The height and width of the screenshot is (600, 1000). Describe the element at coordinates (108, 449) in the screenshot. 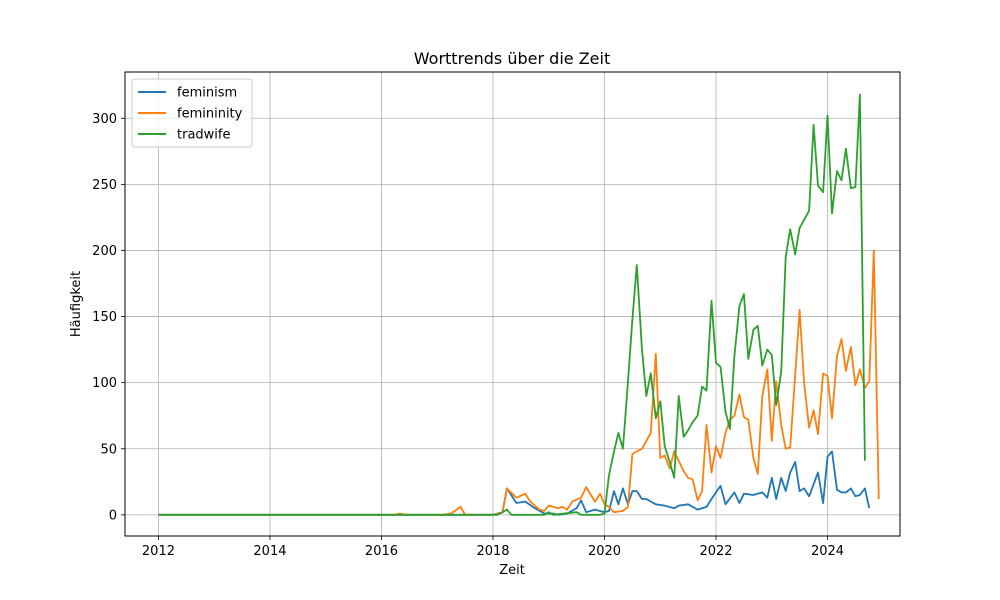

I see `y-tick-label: 50` at that location.